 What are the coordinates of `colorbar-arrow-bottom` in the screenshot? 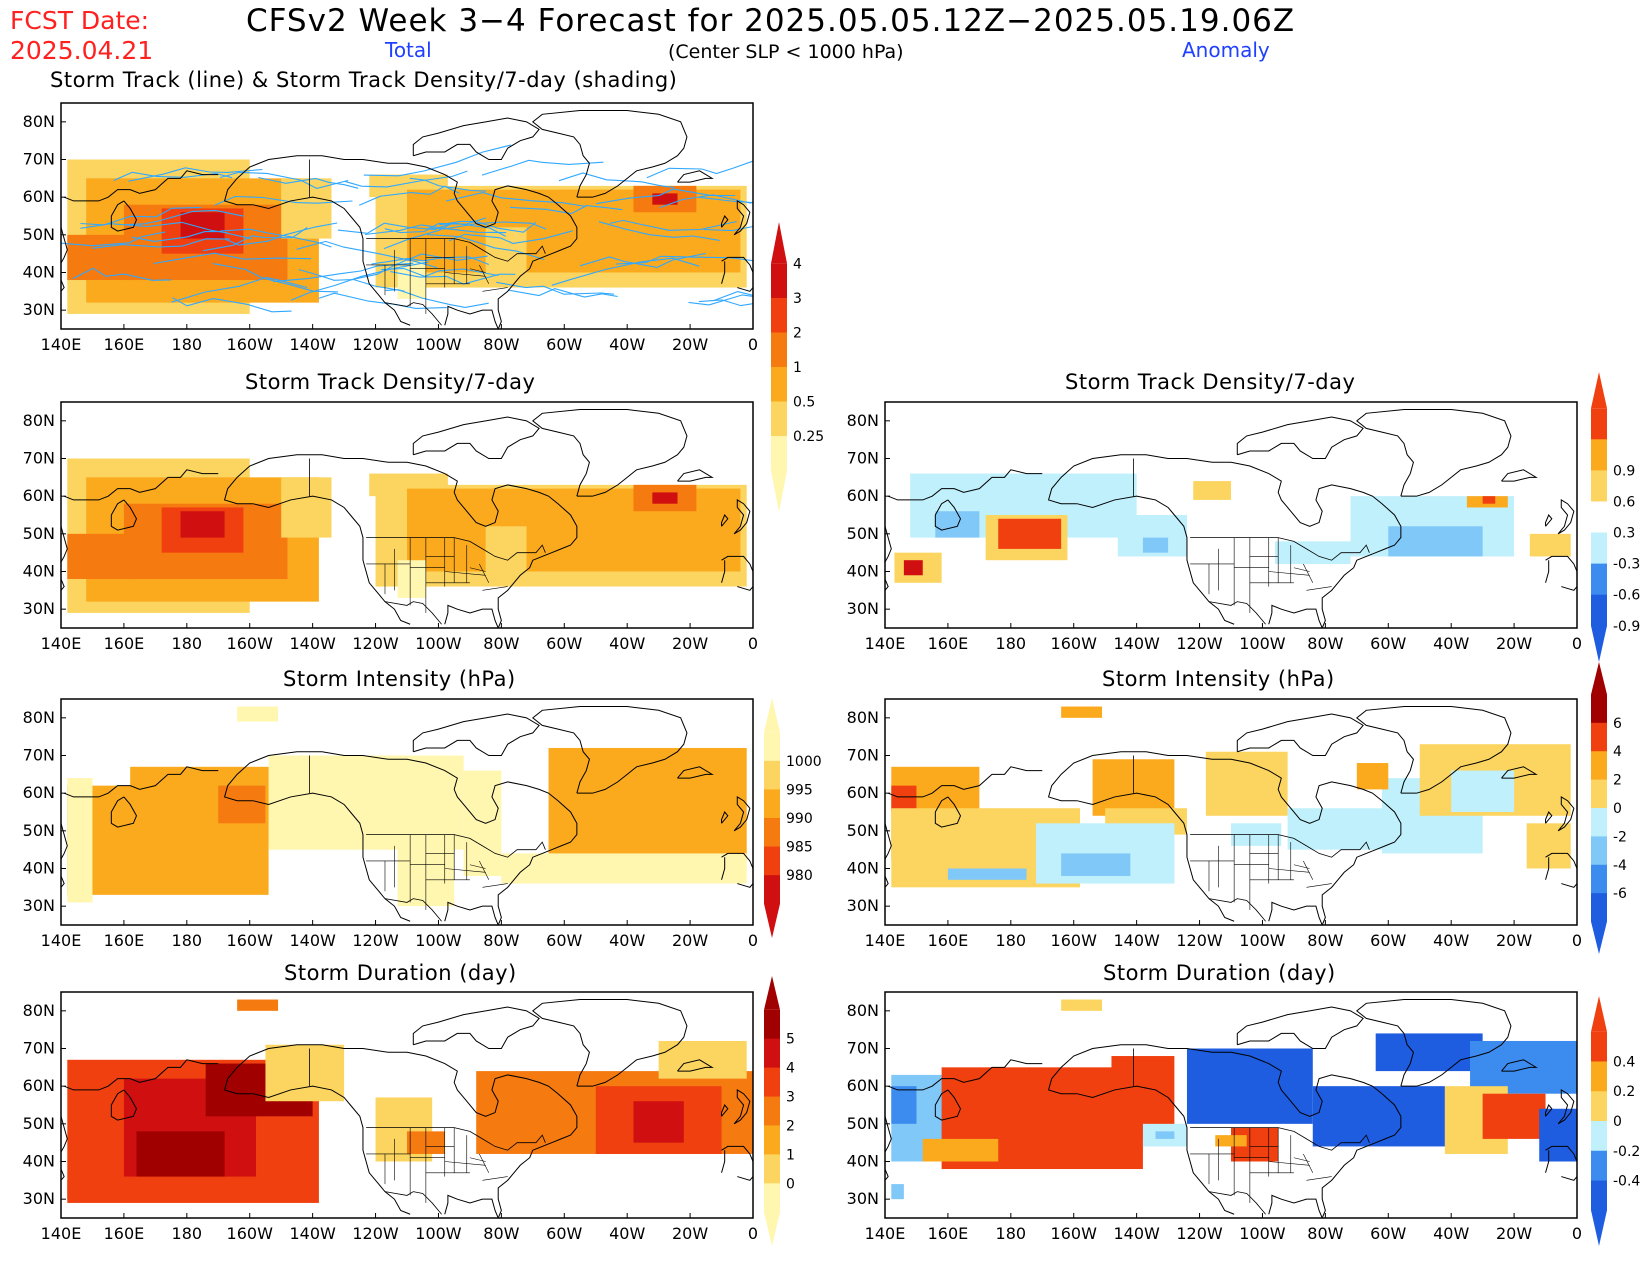 It's located at (772, 920).